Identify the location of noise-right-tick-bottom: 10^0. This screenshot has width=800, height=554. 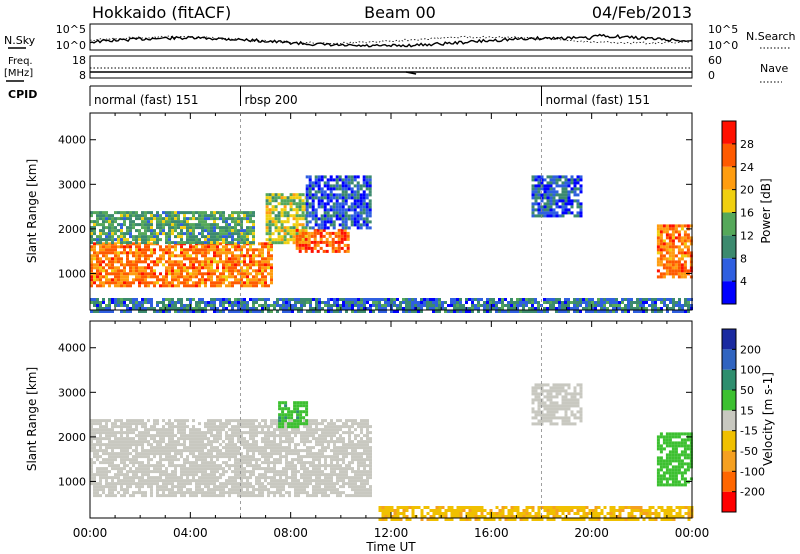
(723, 45).